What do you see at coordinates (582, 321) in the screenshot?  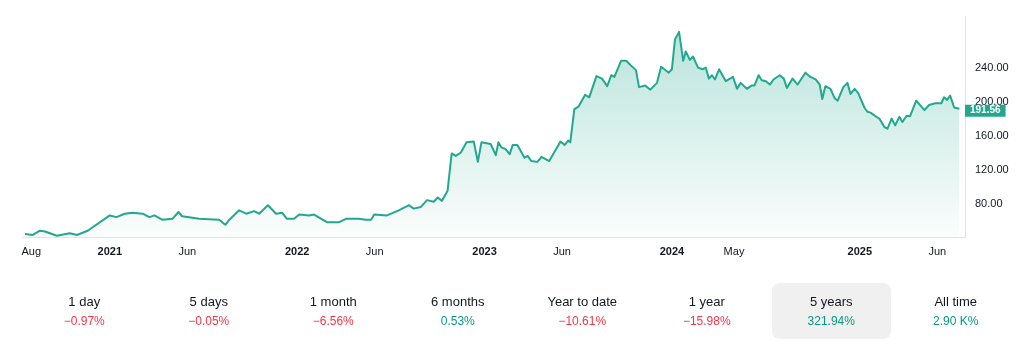 I see `text: −10.61%` at bounding box center [582, 321].